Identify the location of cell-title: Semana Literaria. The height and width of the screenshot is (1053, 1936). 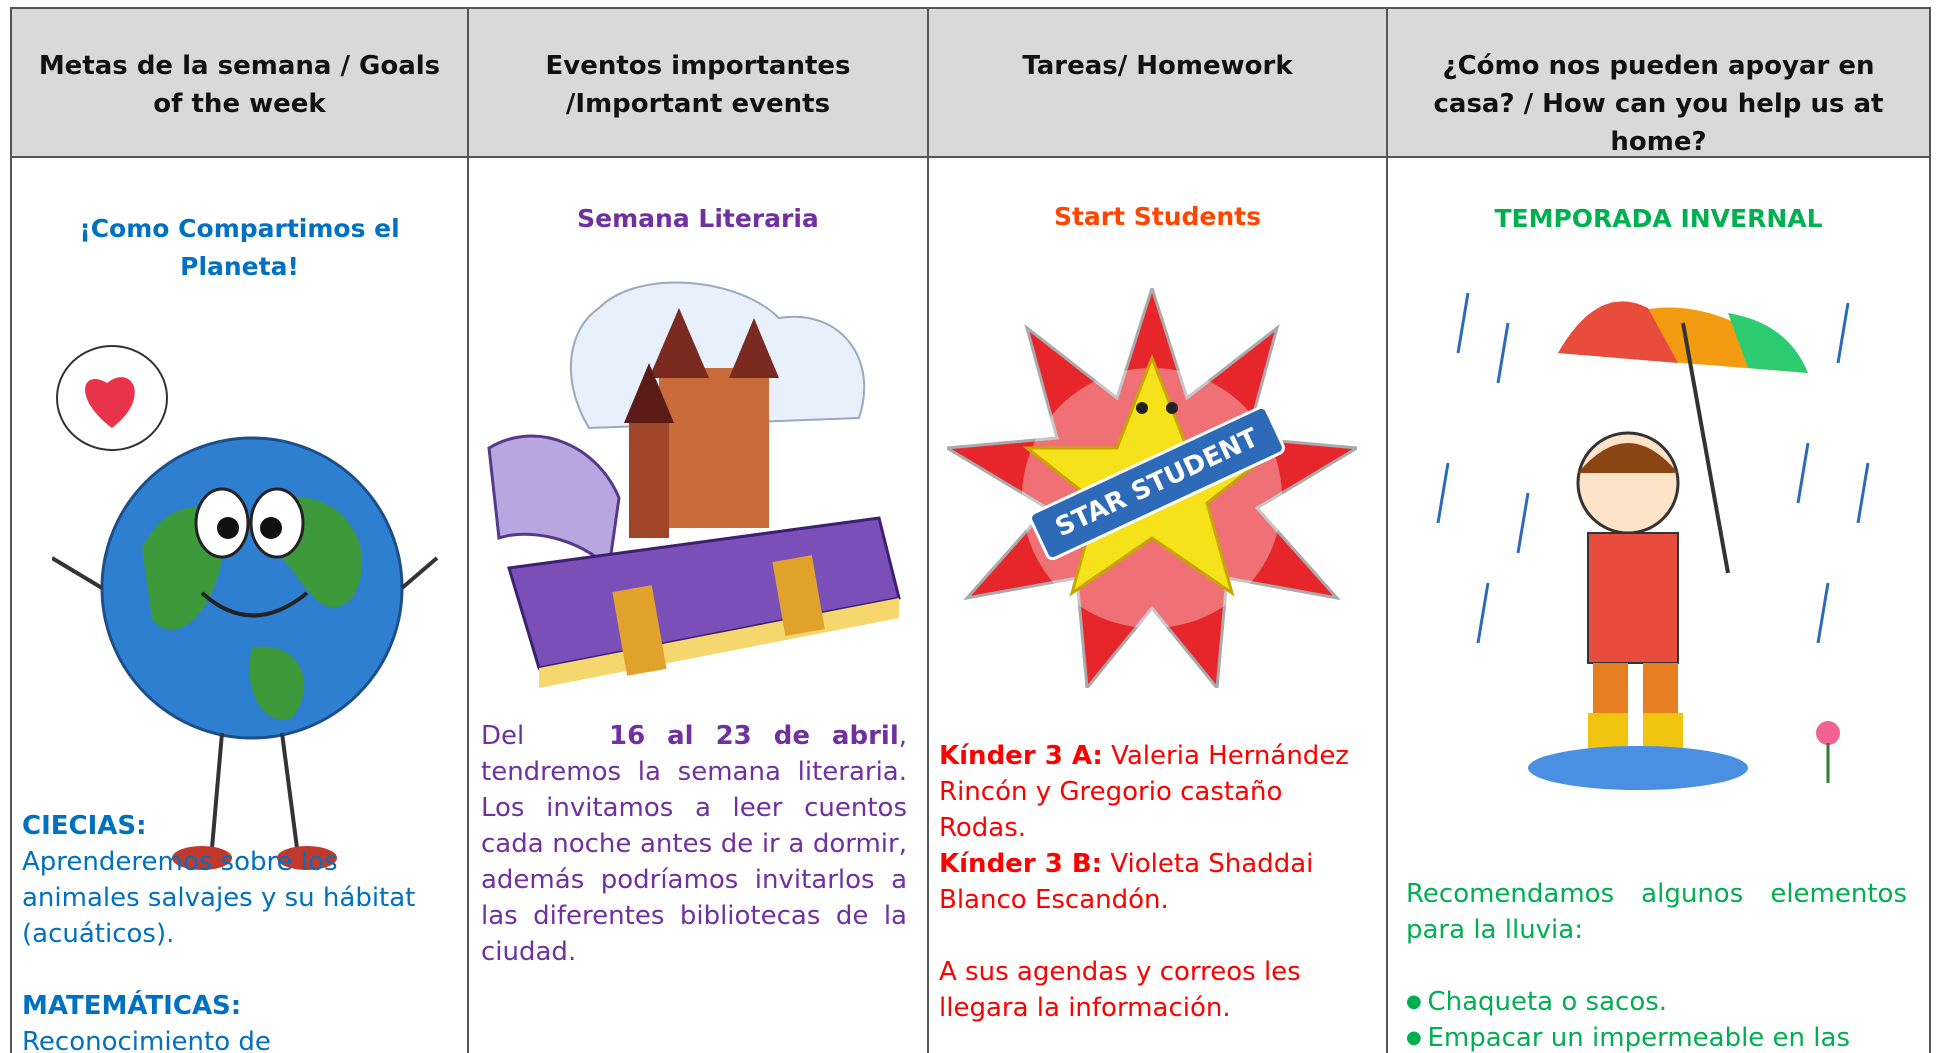
(698, 218).